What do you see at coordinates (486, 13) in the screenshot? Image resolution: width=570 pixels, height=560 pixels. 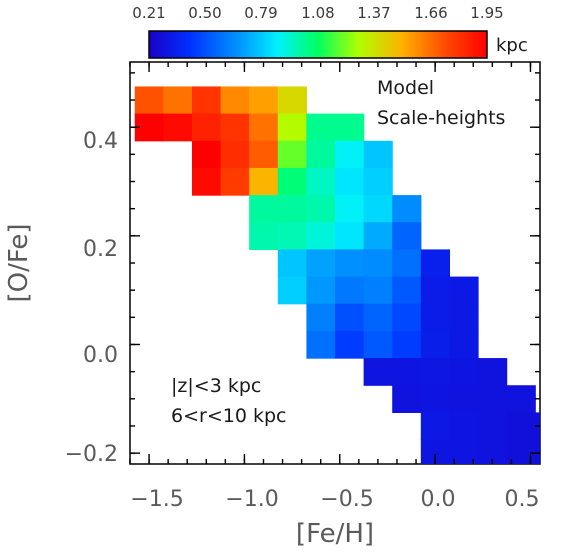 I see `colorbar-tick-label-6: 1.95` at bounding box center [486, 13].